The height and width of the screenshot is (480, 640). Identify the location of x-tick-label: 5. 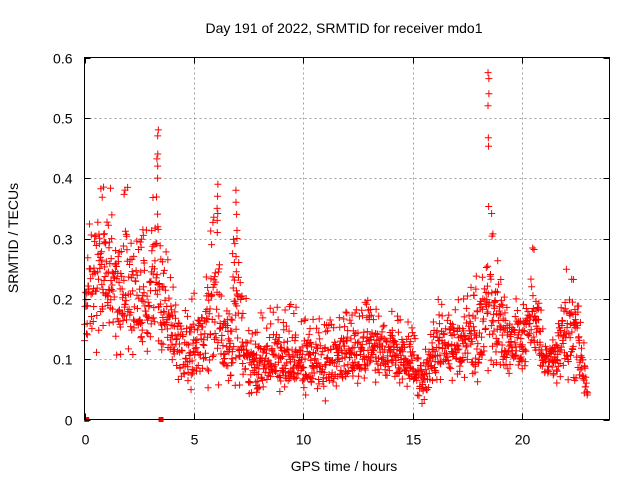
(195, 440).